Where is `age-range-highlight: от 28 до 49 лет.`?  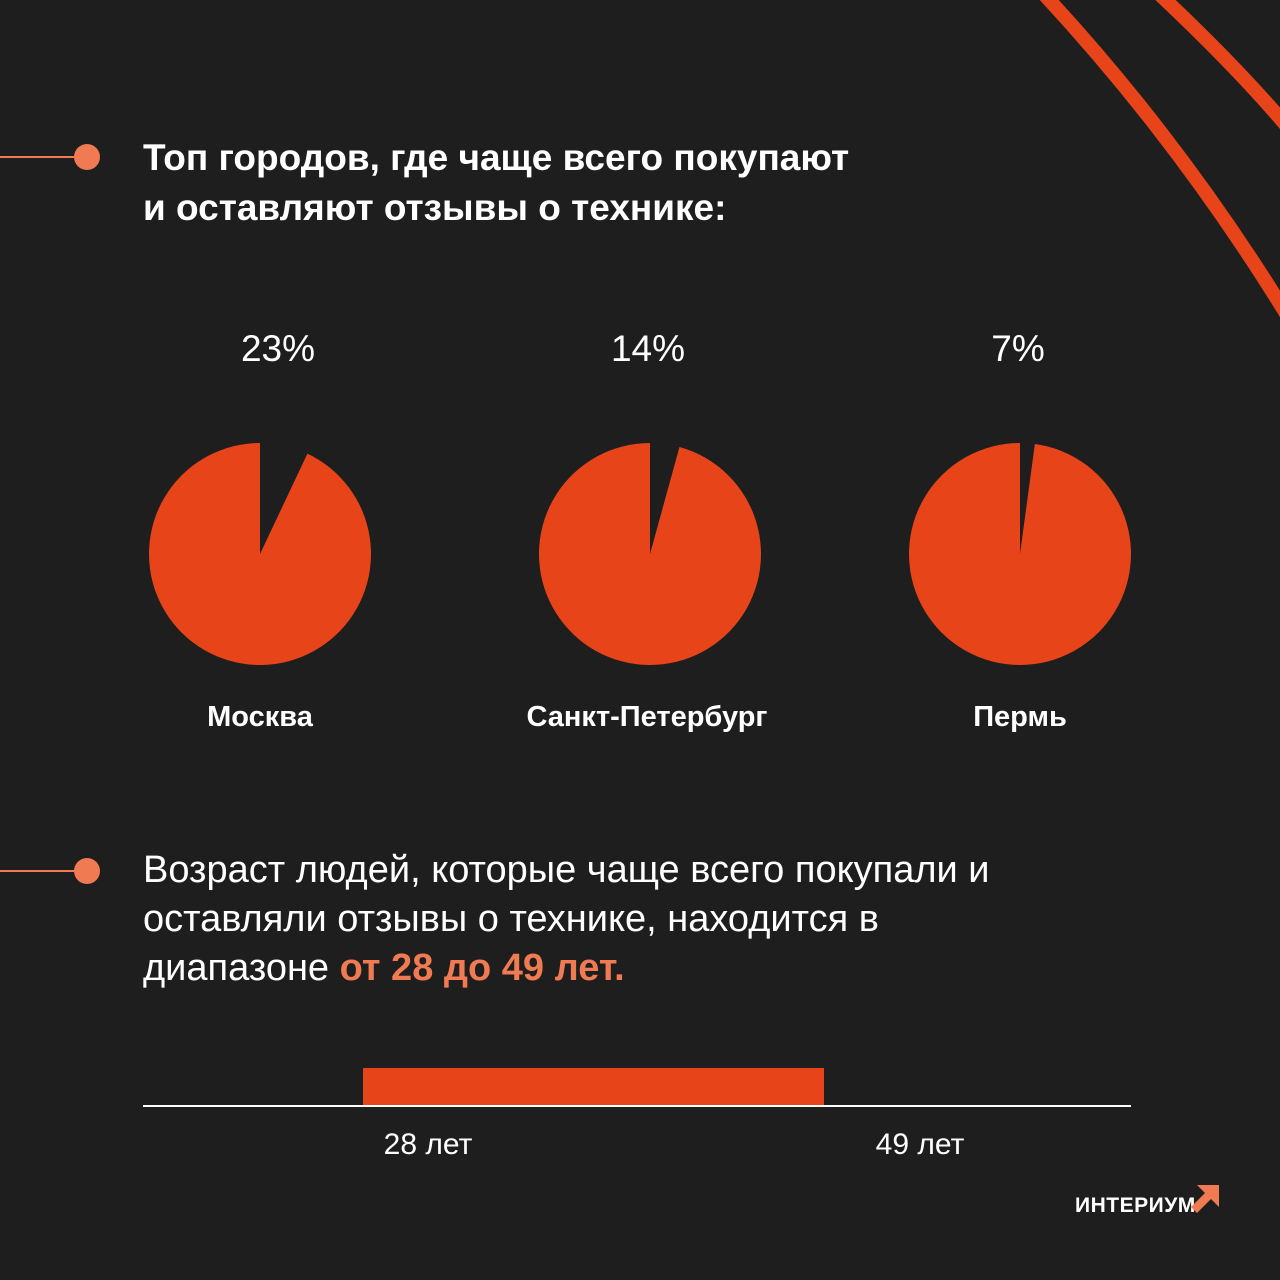 age-range-highlight: от 28 до 49 лет. is located at coordinates (482, 968).